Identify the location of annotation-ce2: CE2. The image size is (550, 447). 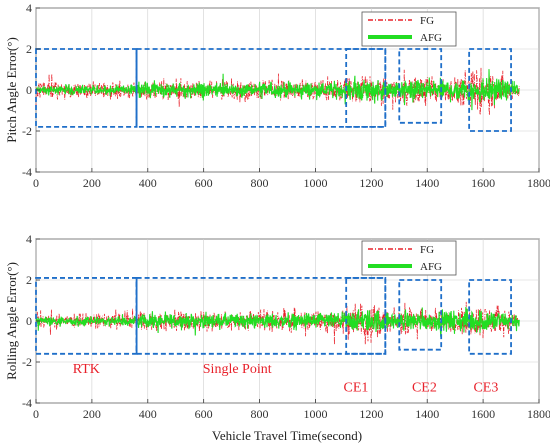
(424, 388).